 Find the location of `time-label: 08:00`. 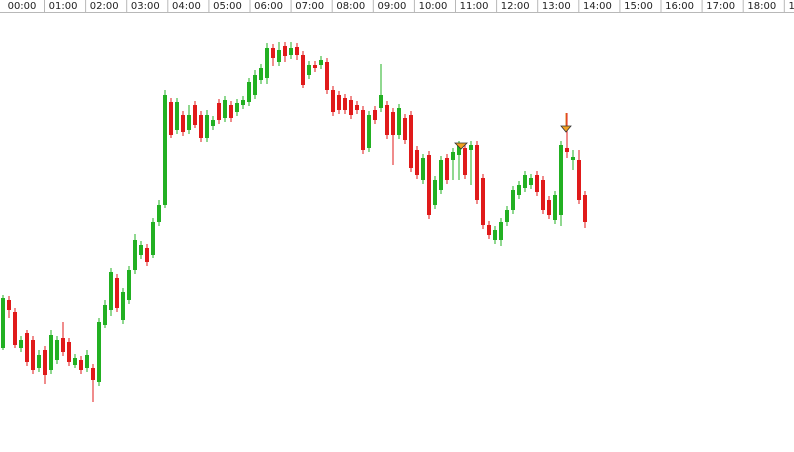

time-label: 08:00 is located at coordinates (350, 6).